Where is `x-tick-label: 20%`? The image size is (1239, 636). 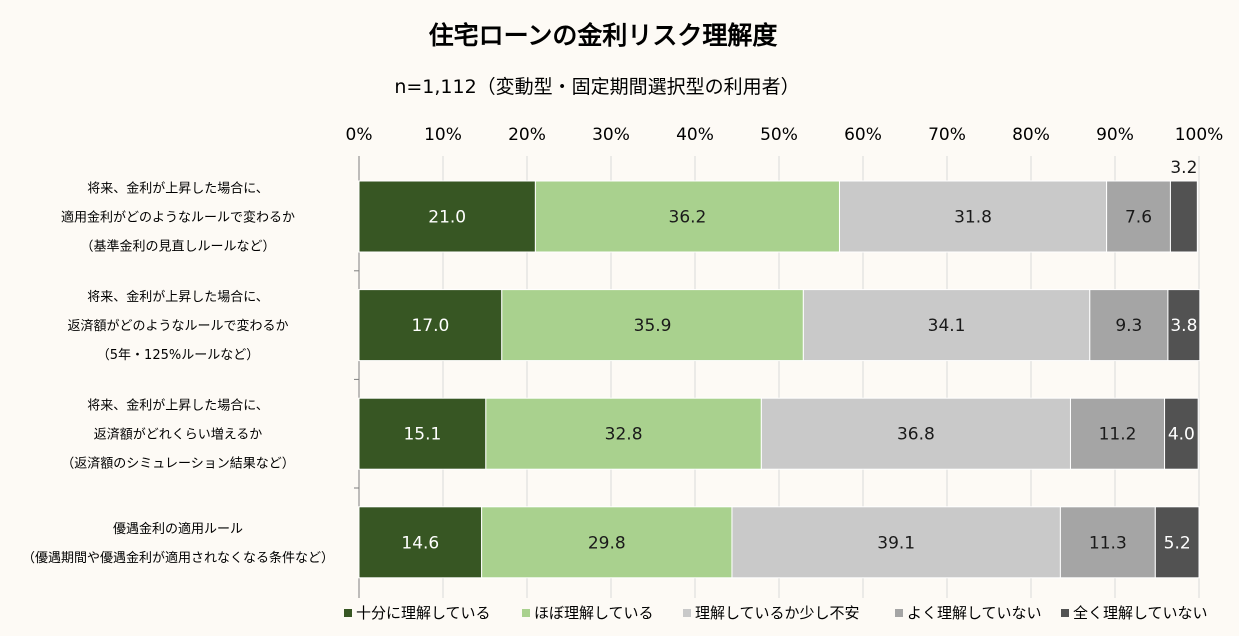
x-tick-label: 20% is located at coordinates (527, 135).